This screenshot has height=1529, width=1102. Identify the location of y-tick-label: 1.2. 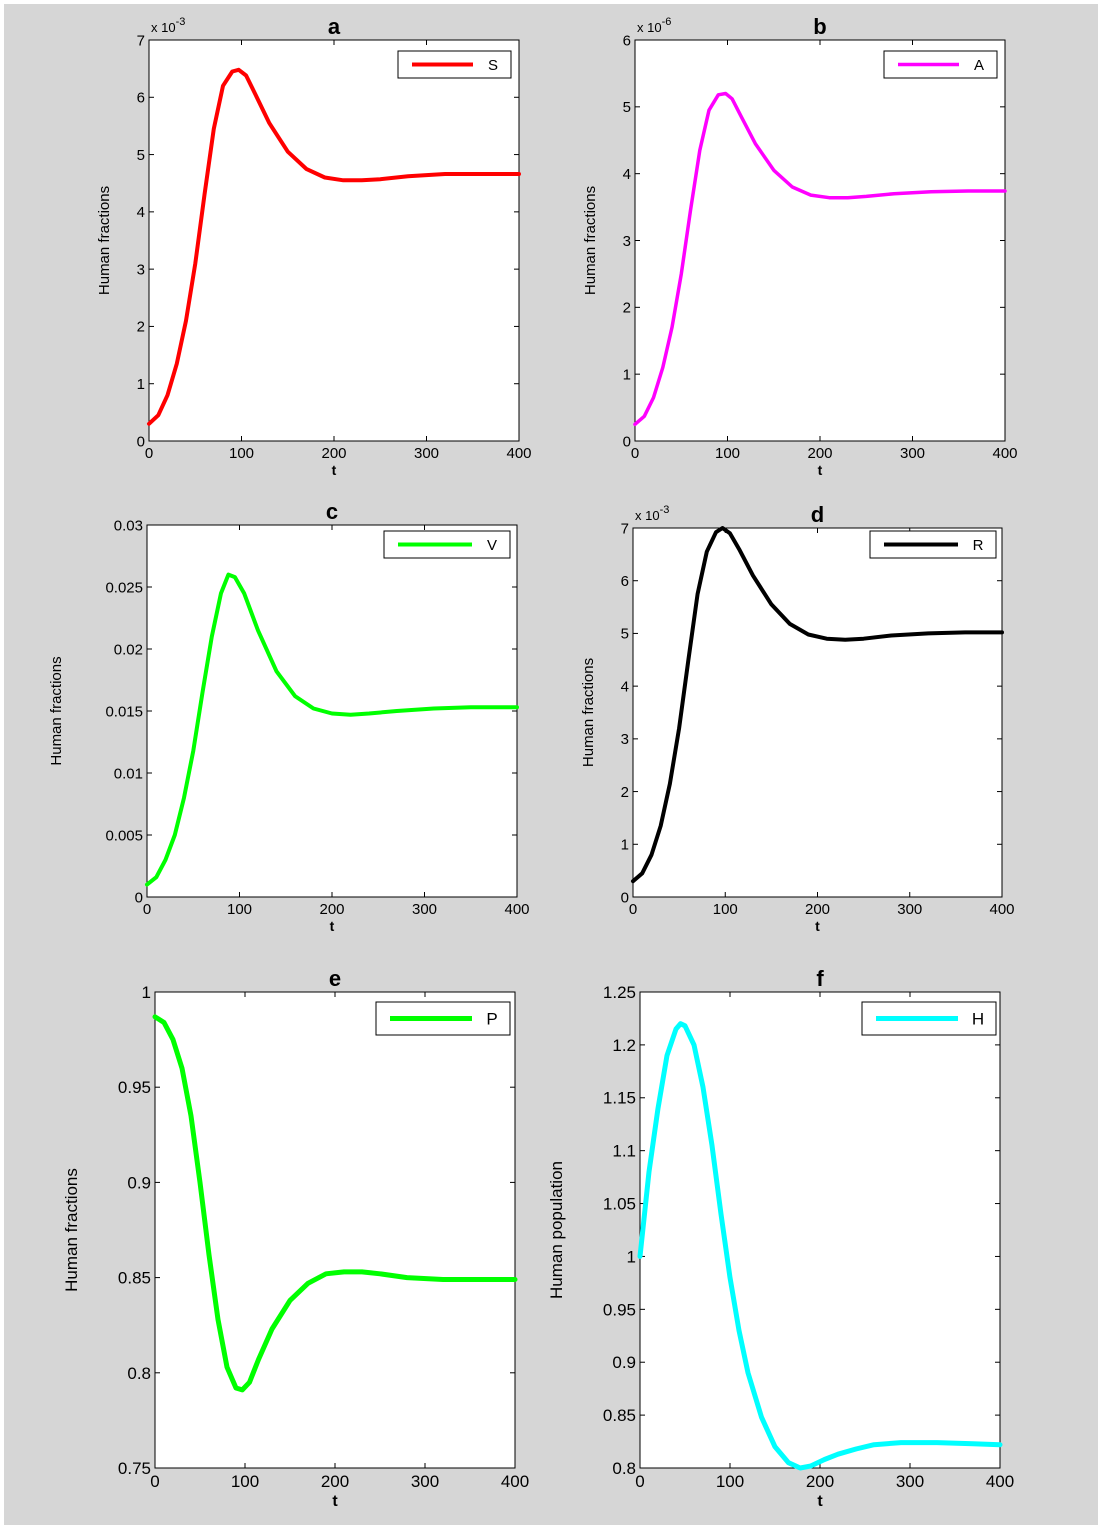
(624, 1045).